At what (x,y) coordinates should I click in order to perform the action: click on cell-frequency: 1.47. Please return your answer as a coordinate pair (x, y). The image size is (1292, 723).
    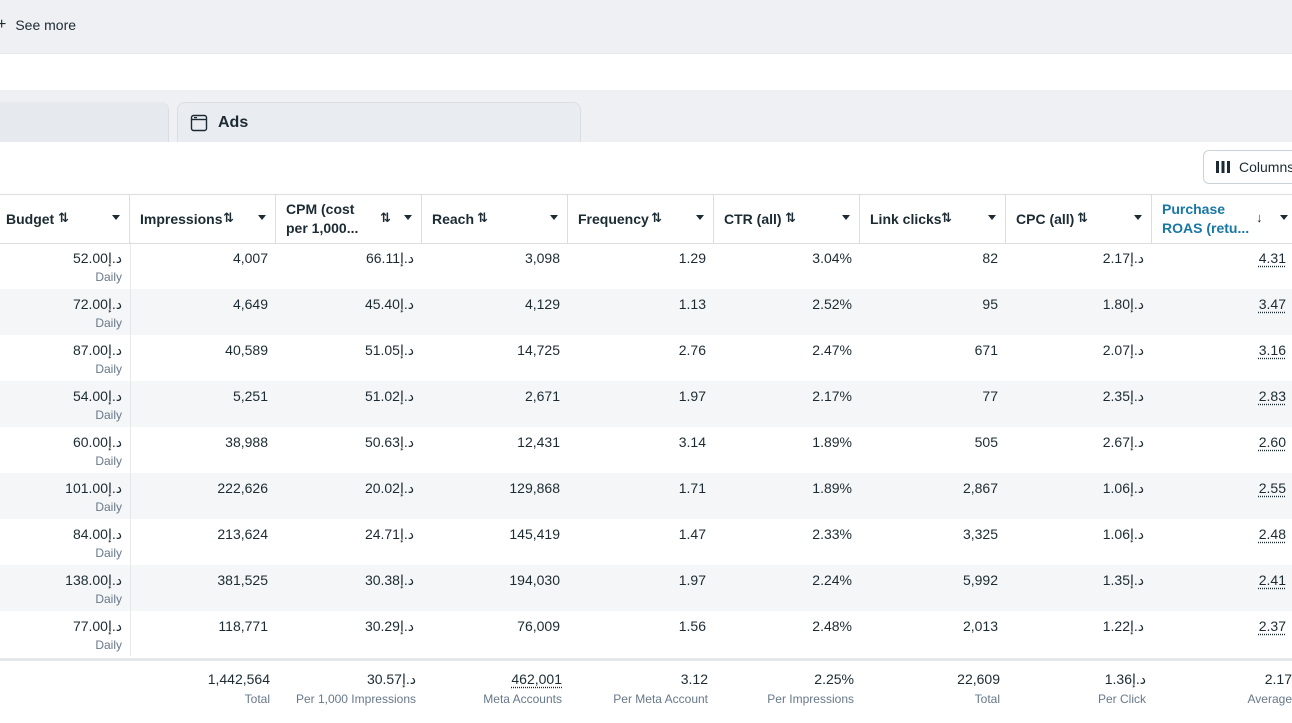
    Looking at the image, I should click on (641, 542).